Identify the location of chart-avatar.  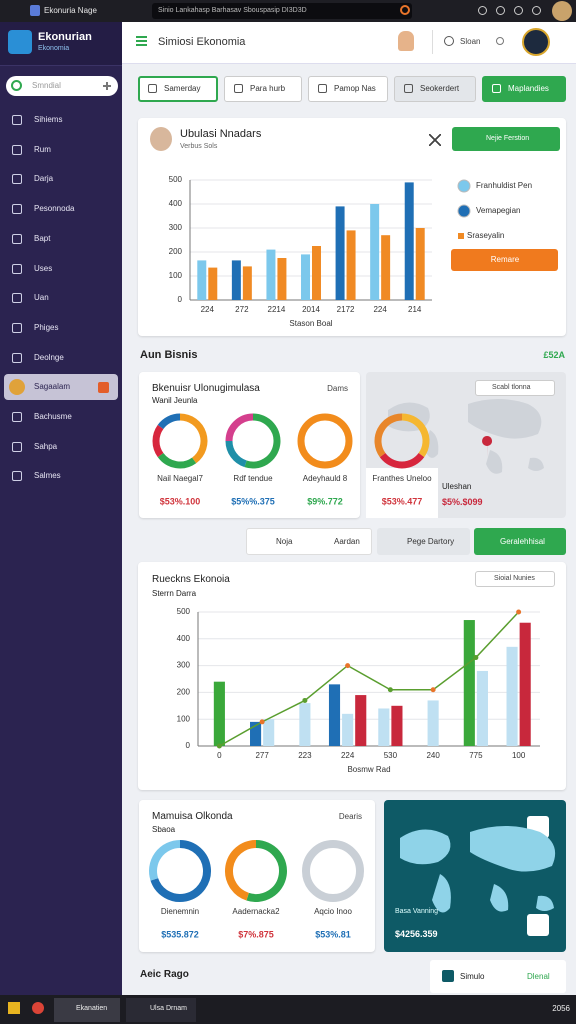
(161, 139).